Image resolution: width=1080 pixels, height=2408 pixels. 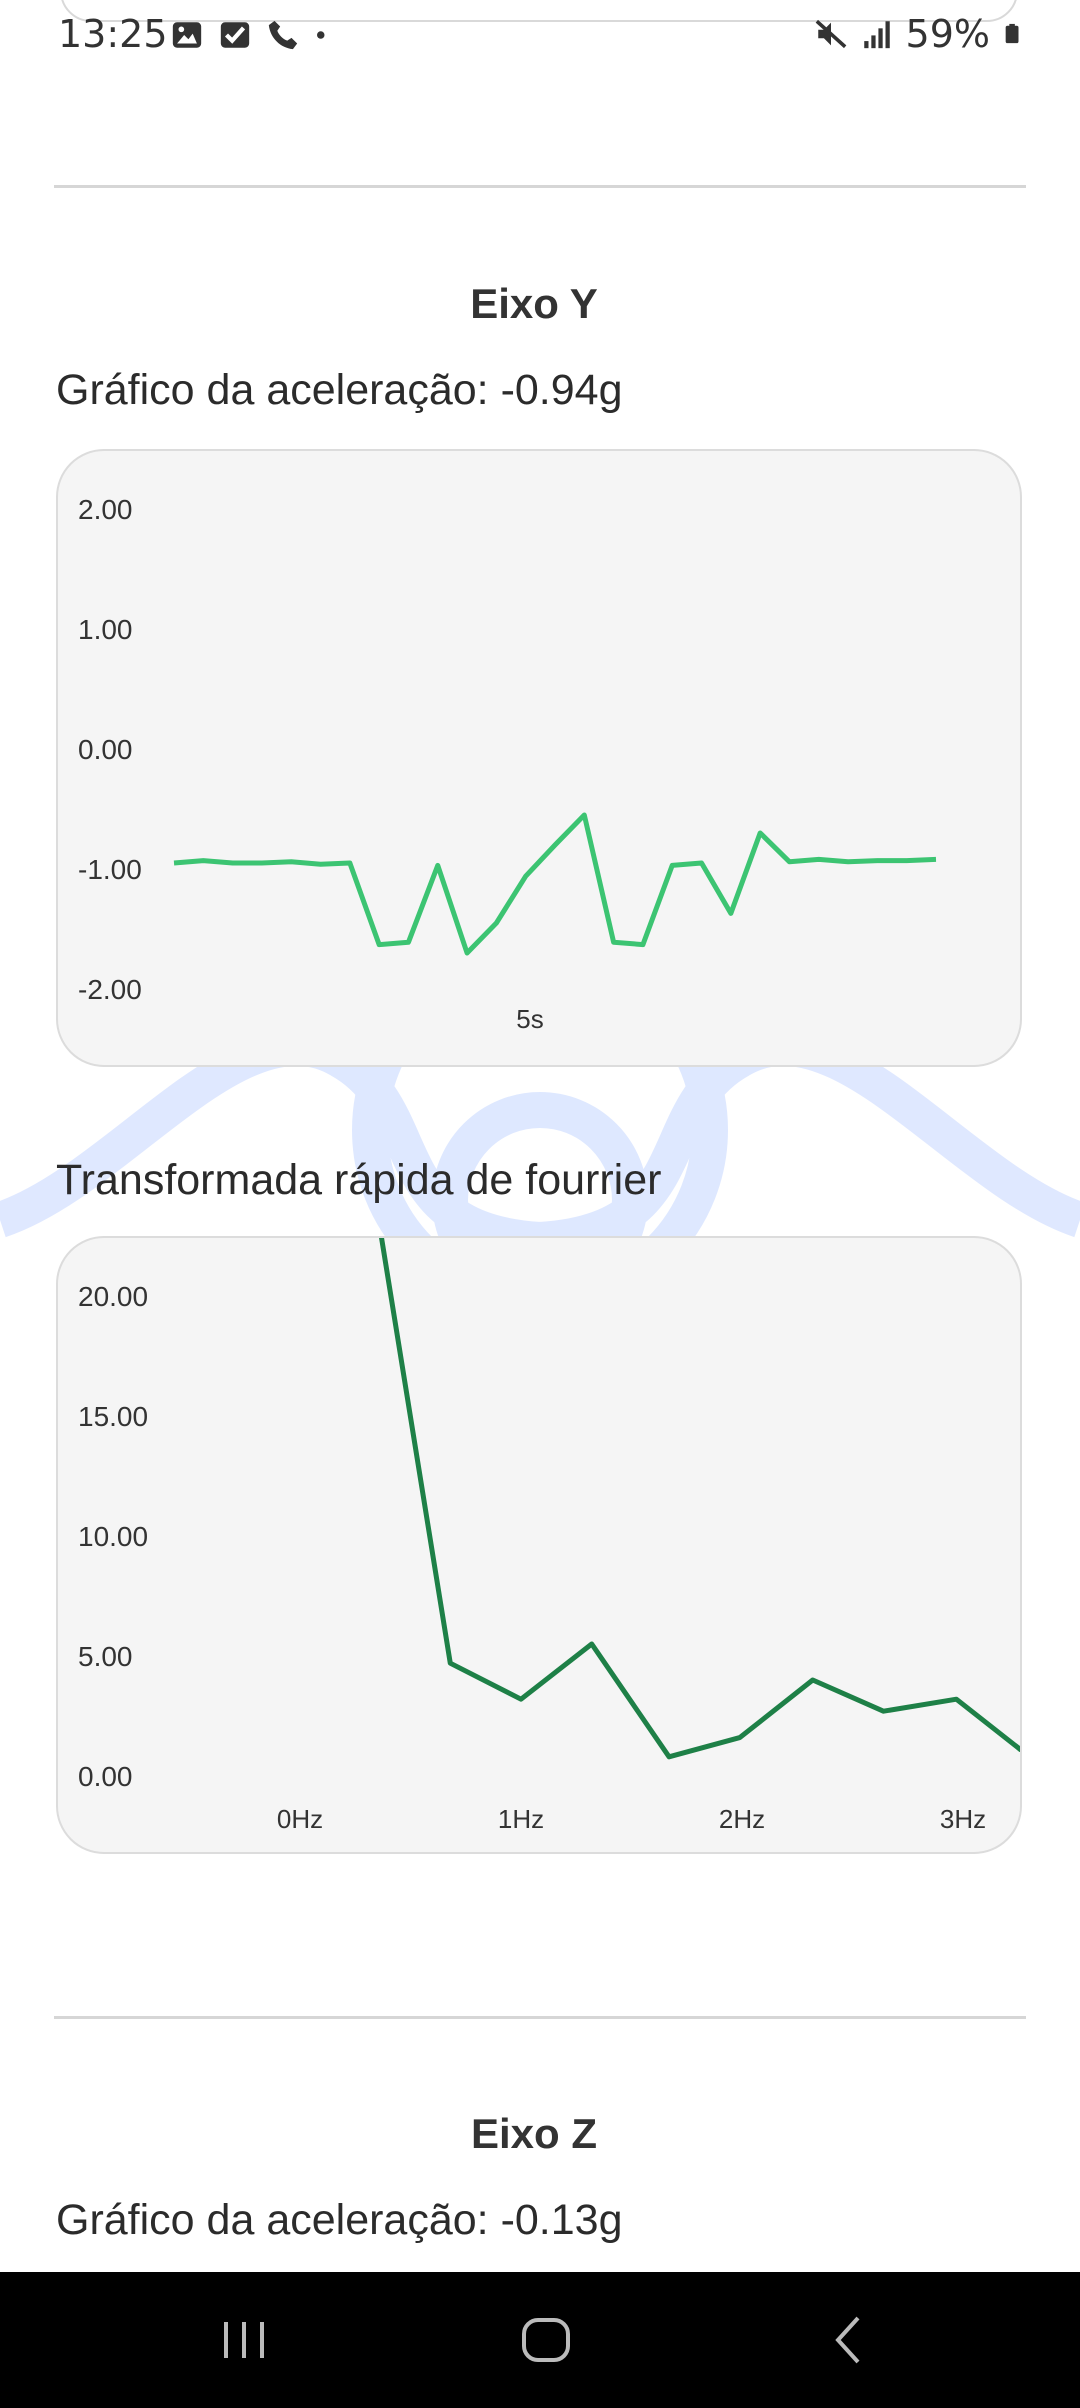 What do you see at coordinates (283, 35) in the screenshot?
I see `phone-icon` at bounding box center [283, 35].